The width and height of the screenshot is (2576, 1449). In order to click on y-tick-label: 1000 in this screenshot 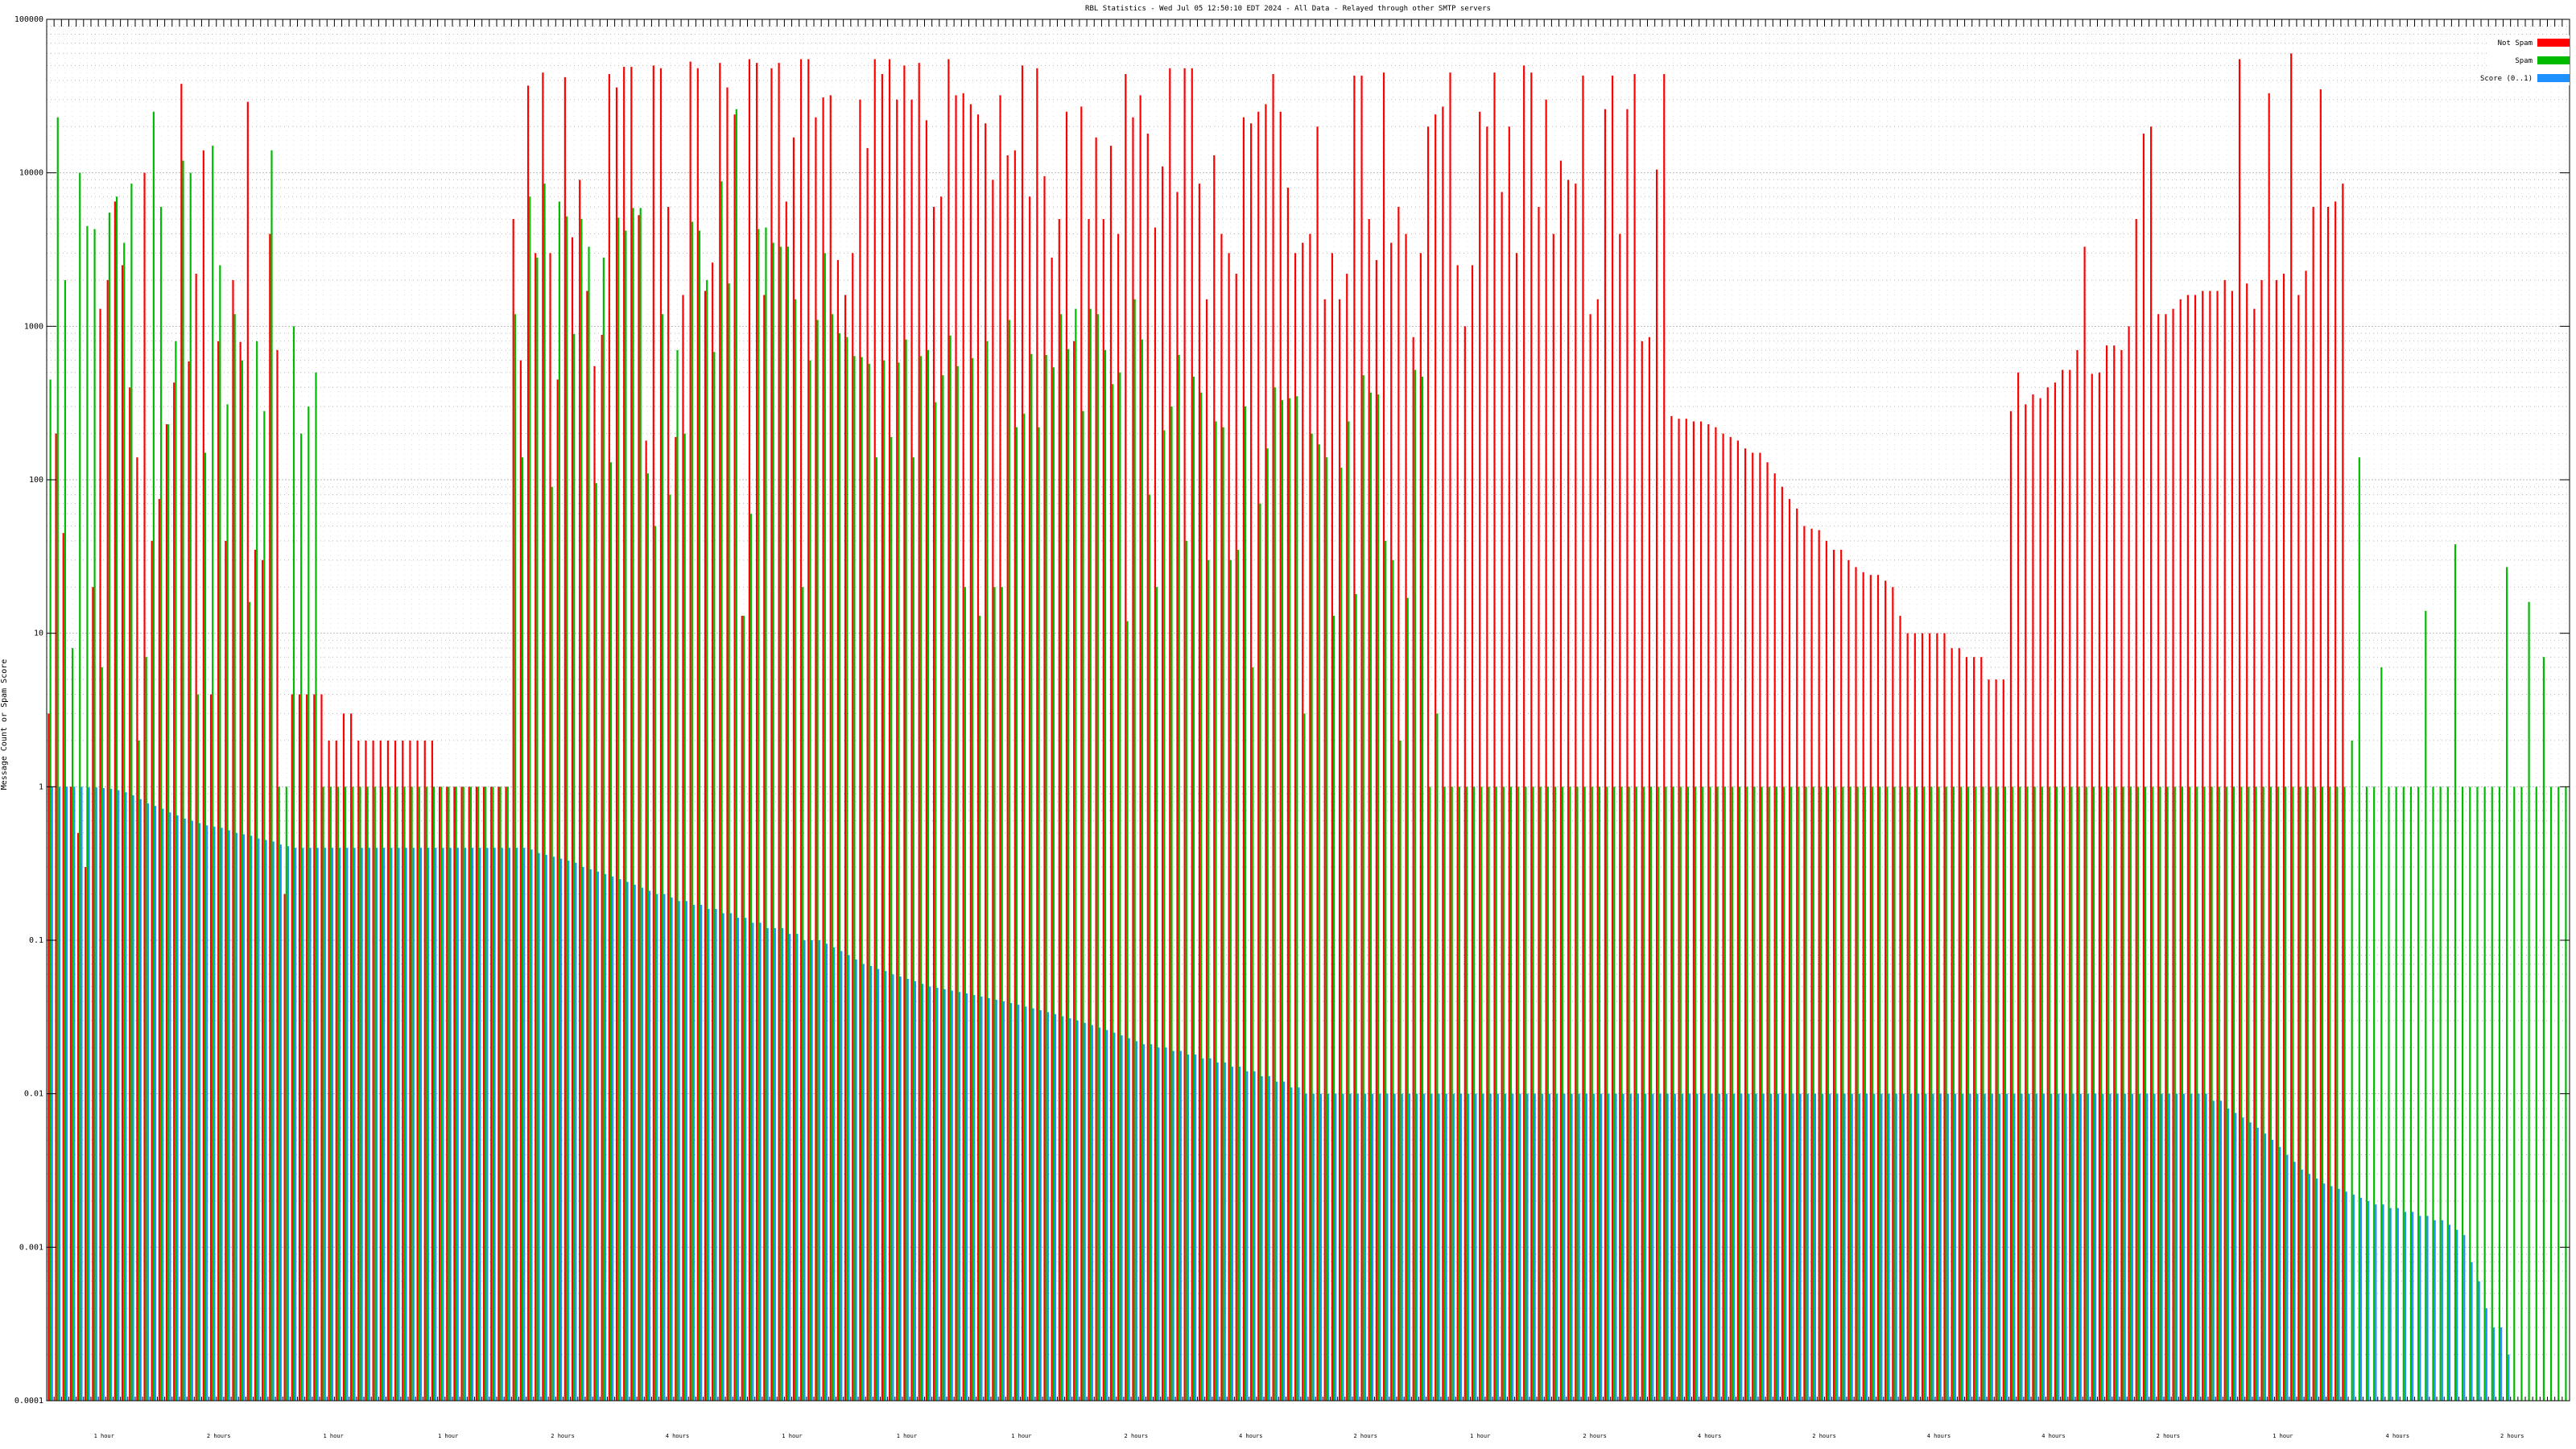, I will do `click(33, 326)`.